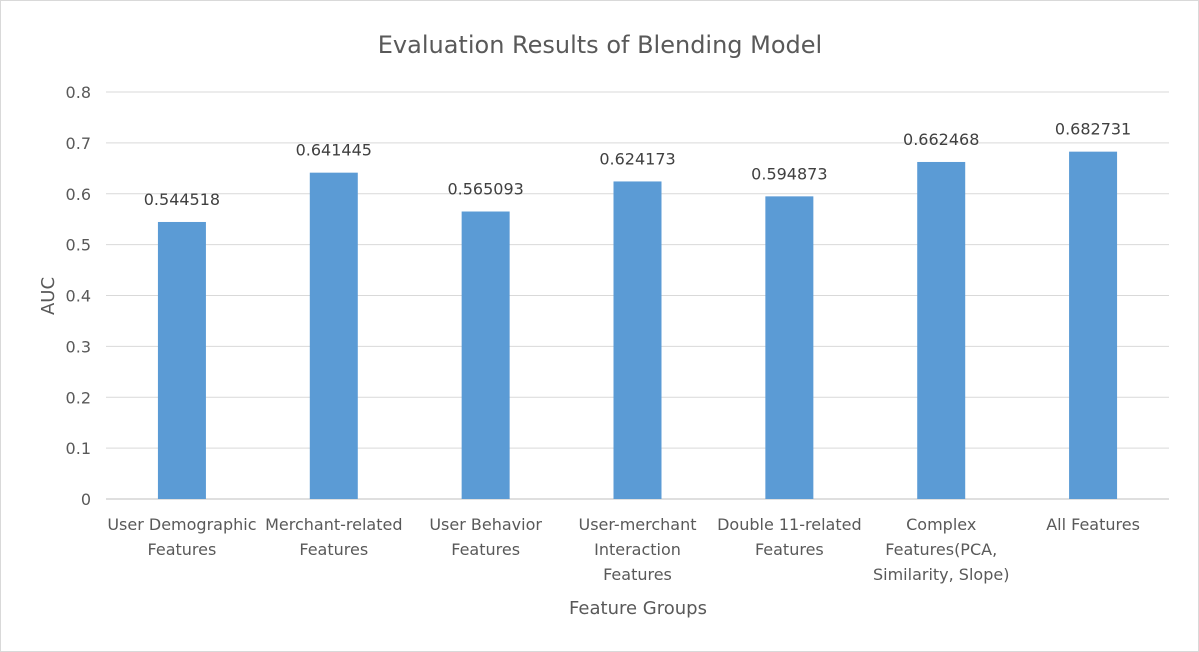 The width and height of the screenshot is (1199, 652). I want to click on category-label: Complex Features(PCA, Similarity, Slope), so click(941, 549).